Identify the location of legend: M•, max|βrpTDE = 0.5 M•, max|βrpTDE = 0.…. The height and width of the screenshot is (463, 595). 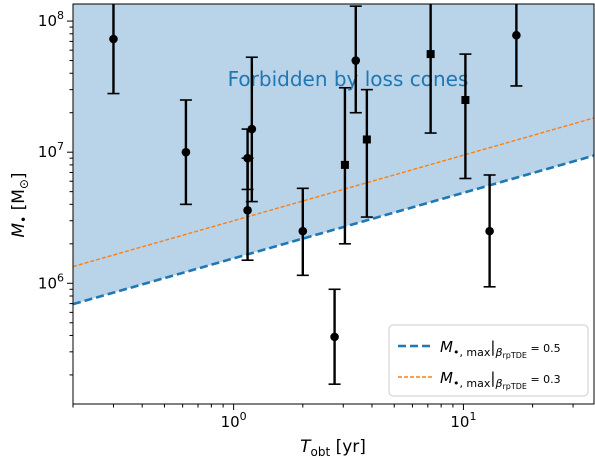
(488, 360).